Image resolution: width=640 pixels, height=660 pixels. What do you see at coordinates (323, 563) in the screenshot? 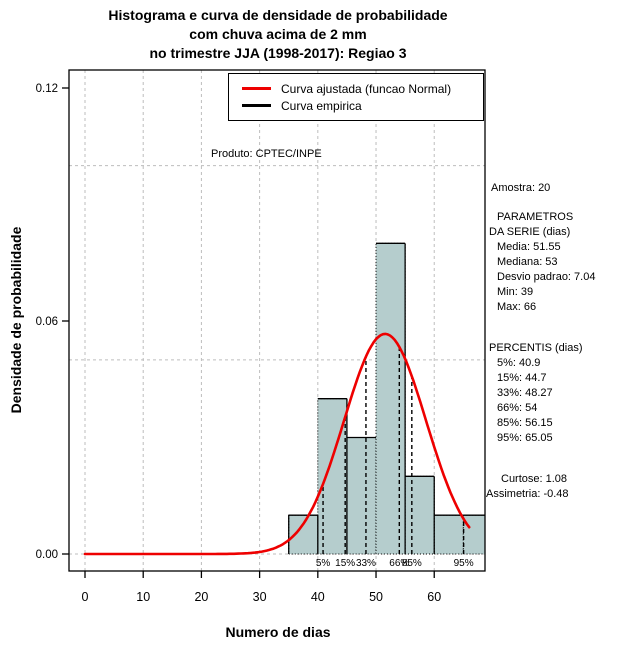
I see `percentile-tick-label: 5%` at bounding box center [323, 563].